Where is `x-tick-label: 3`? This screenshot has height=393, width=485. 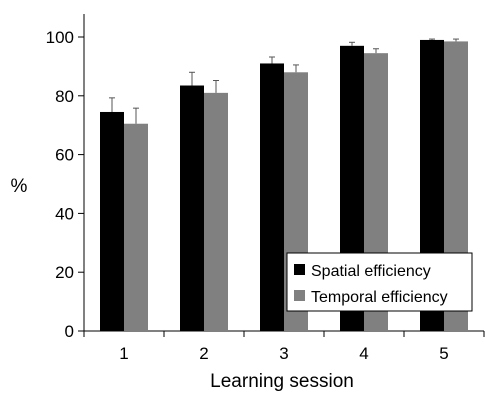
x-tick-label: 3 is located at coordinates (283, 353).